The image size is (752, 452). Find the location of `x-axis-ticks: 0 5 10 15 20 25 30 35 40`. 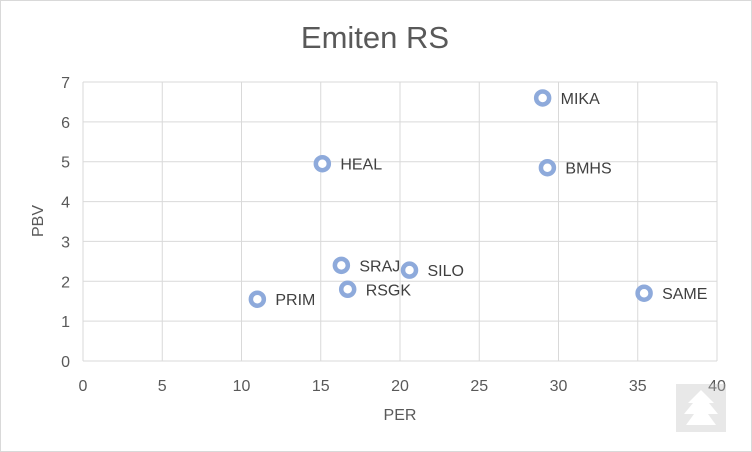

x-axis-ticks: 0 5 10 15 20 25 30 35 40 is located at coordinates (402, 386).